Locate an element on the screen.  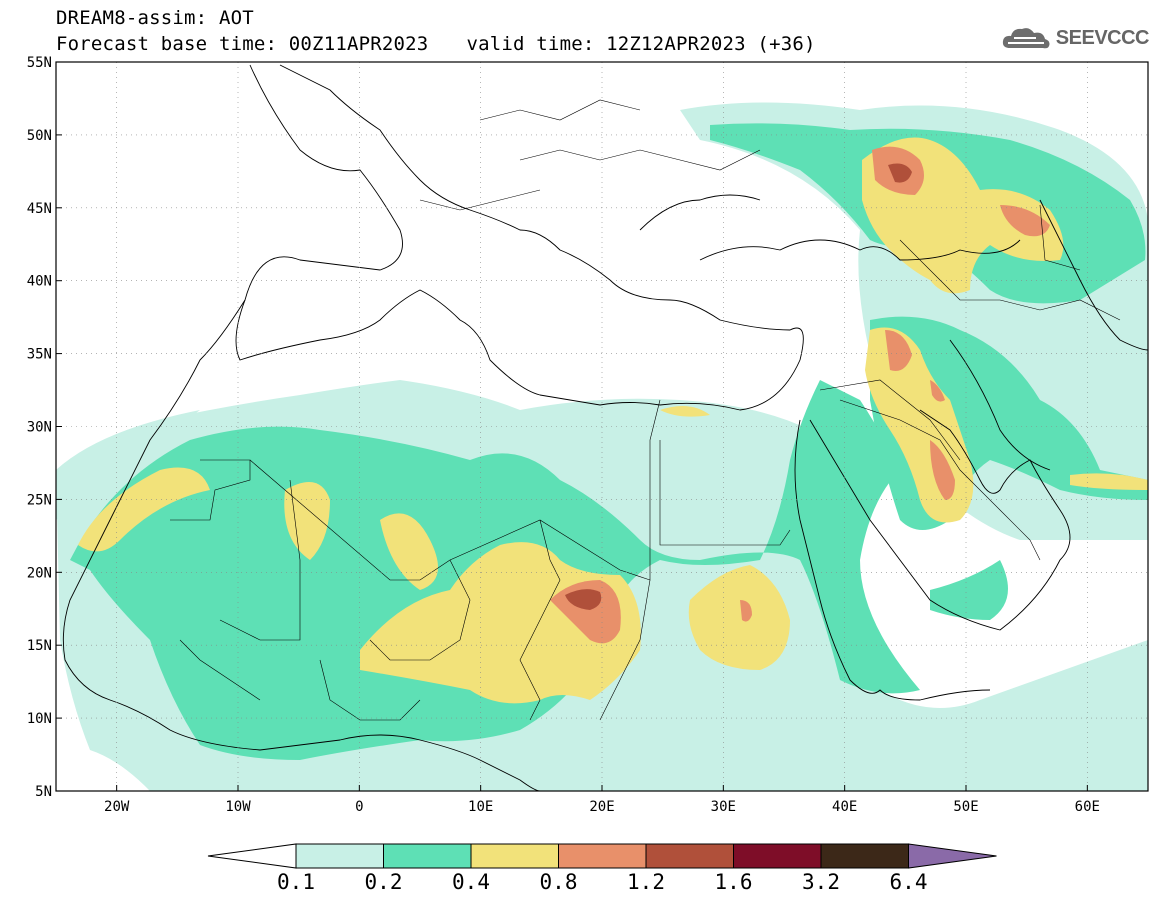
lat-label: 15N is located at coordinates (39, 646).